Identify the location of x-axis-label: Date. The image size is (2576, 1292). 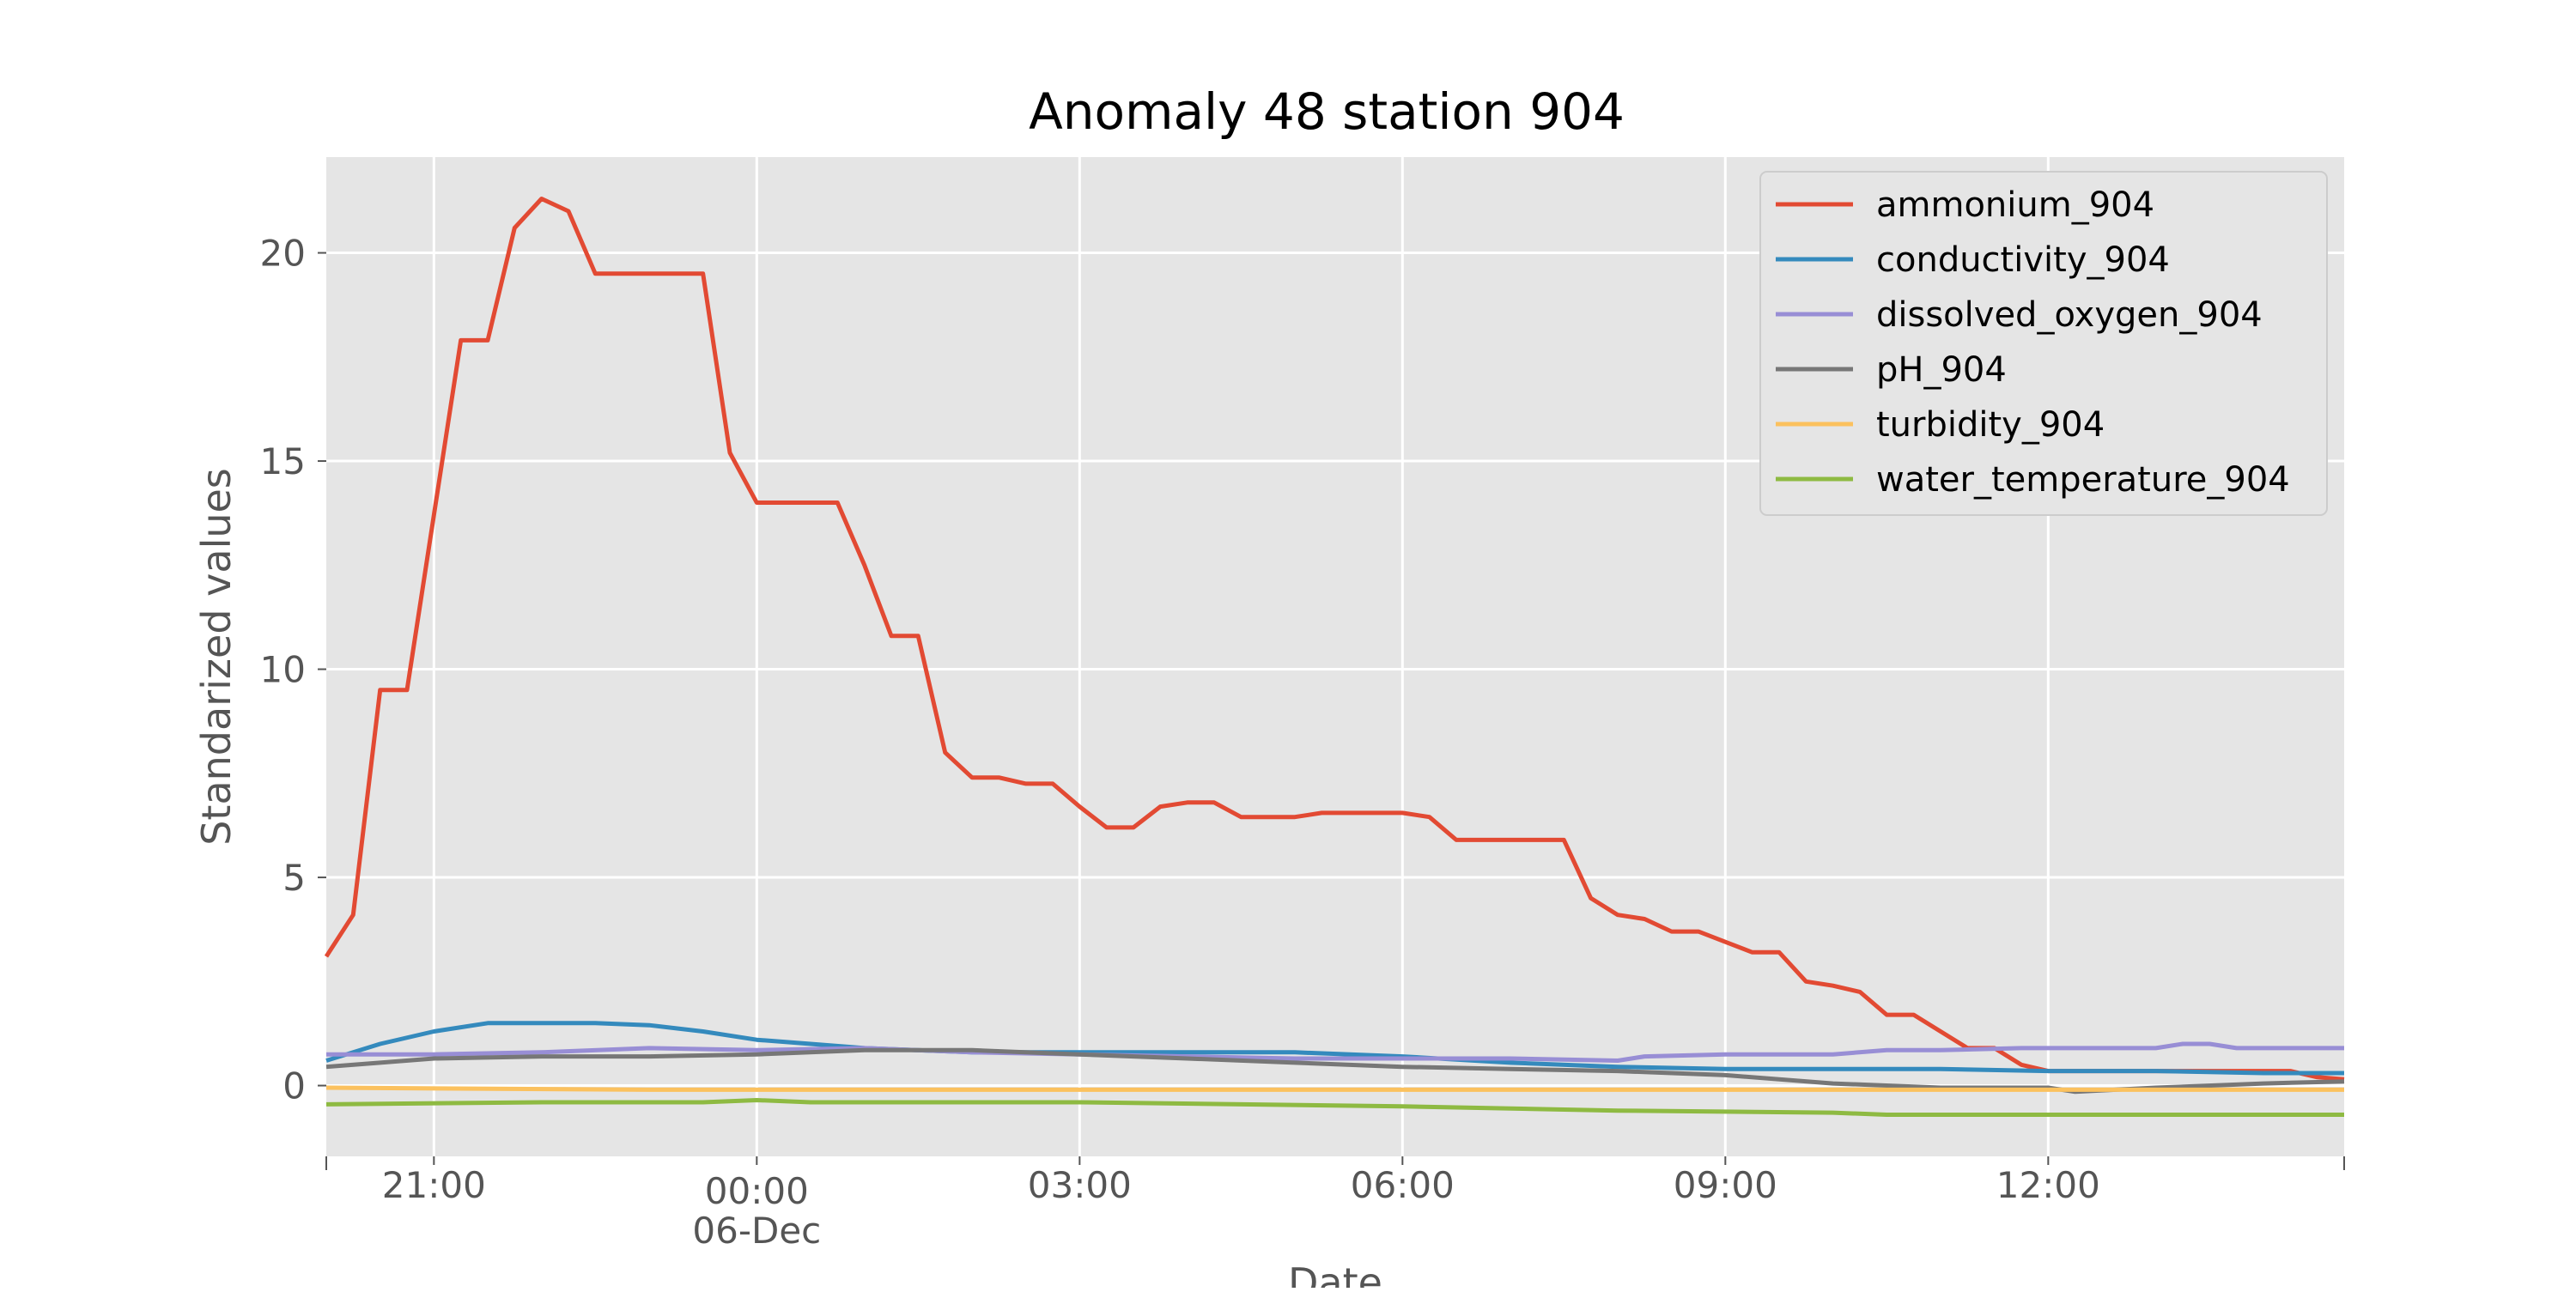
(1335, 1273).